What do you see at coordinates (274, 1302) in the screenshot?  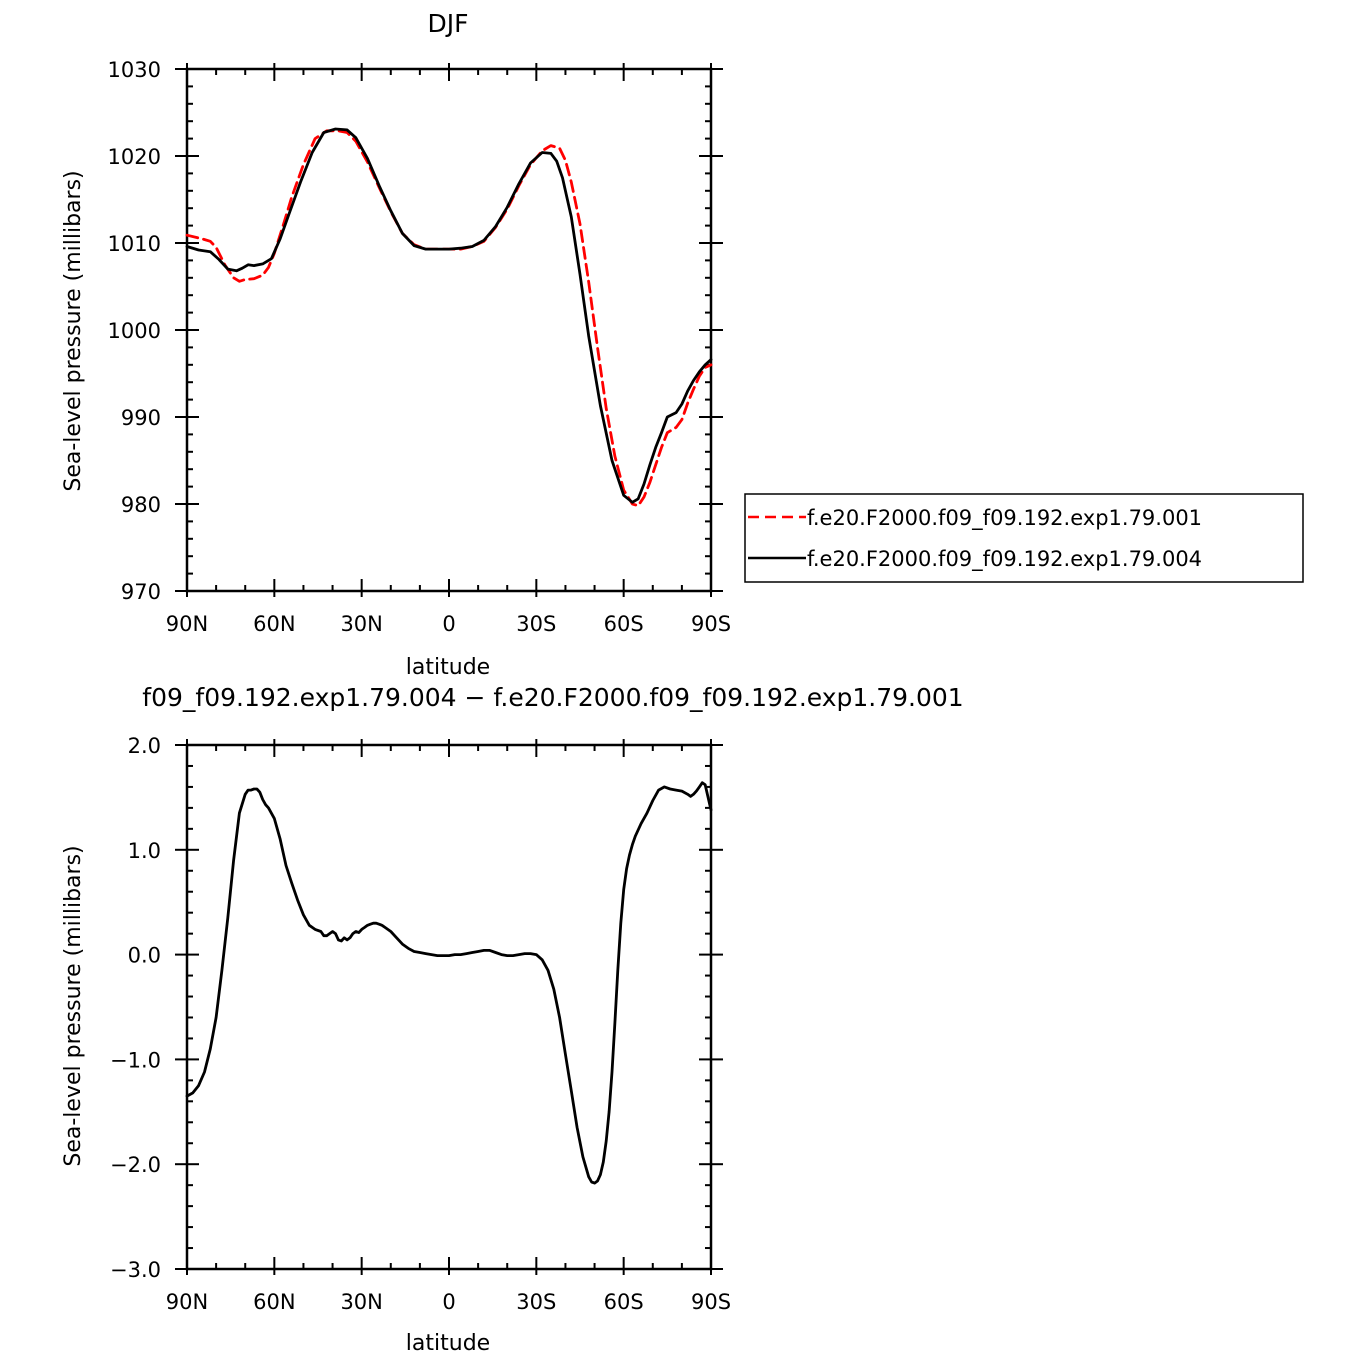 I see `bottom-x-tick-label: 60N` at bounding box center [274, 1302].